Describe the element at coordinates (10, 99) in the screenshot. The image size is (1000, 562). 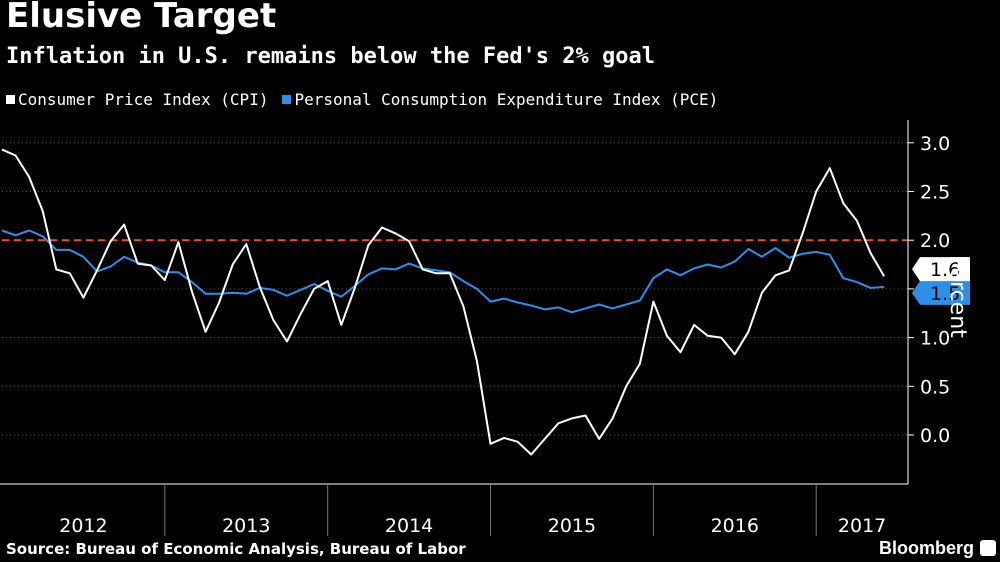
I see `legend-swatch-cpi` at that location.